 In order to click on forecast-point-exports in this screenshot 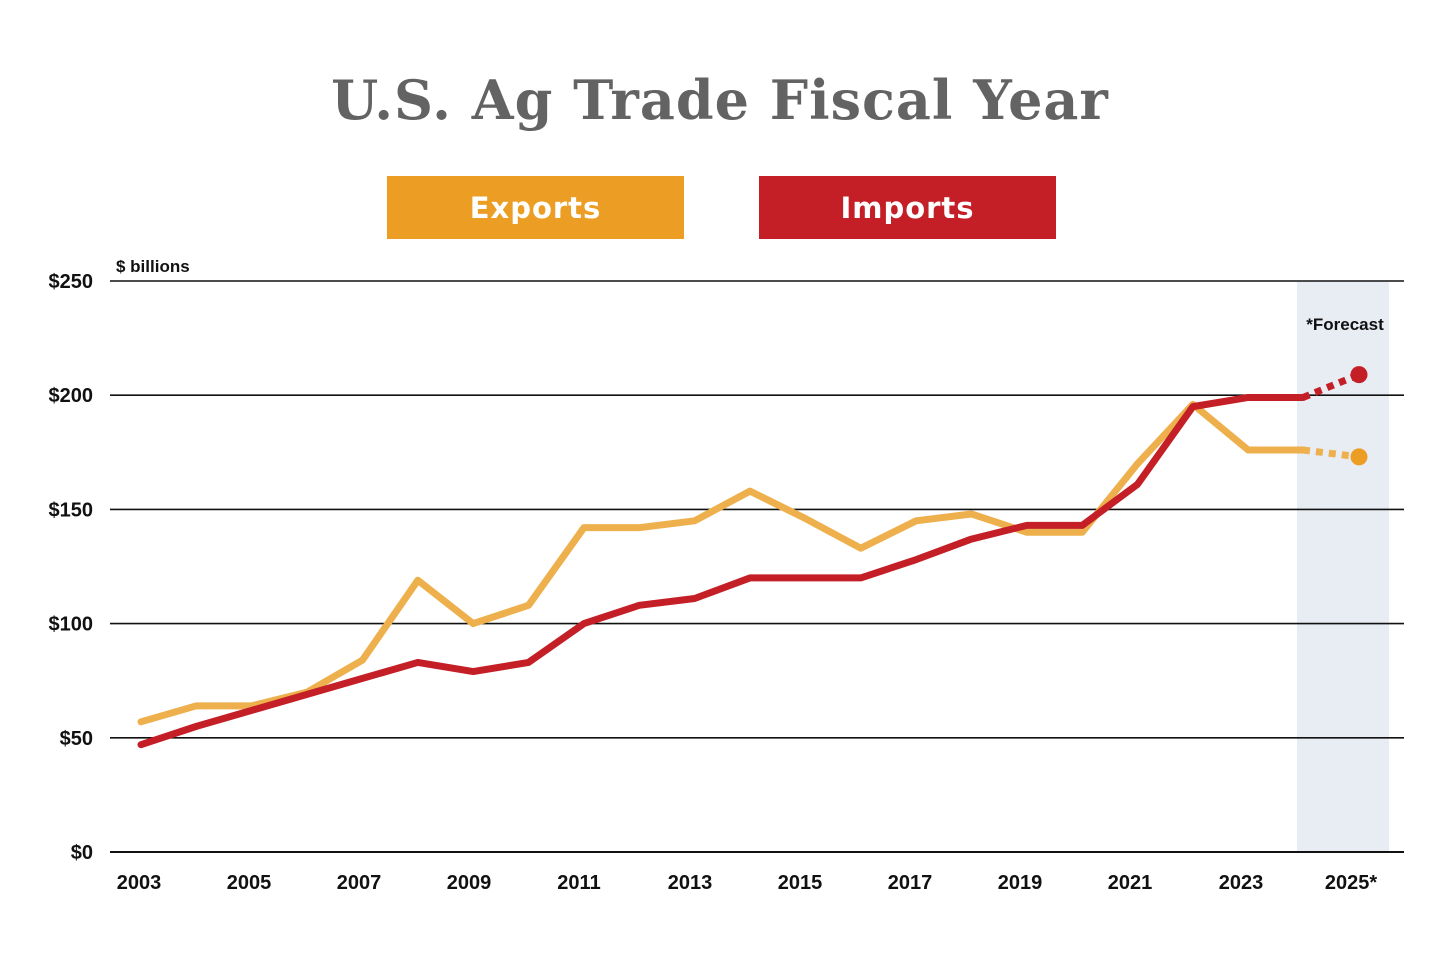, I will do `click(1359, 457)`.